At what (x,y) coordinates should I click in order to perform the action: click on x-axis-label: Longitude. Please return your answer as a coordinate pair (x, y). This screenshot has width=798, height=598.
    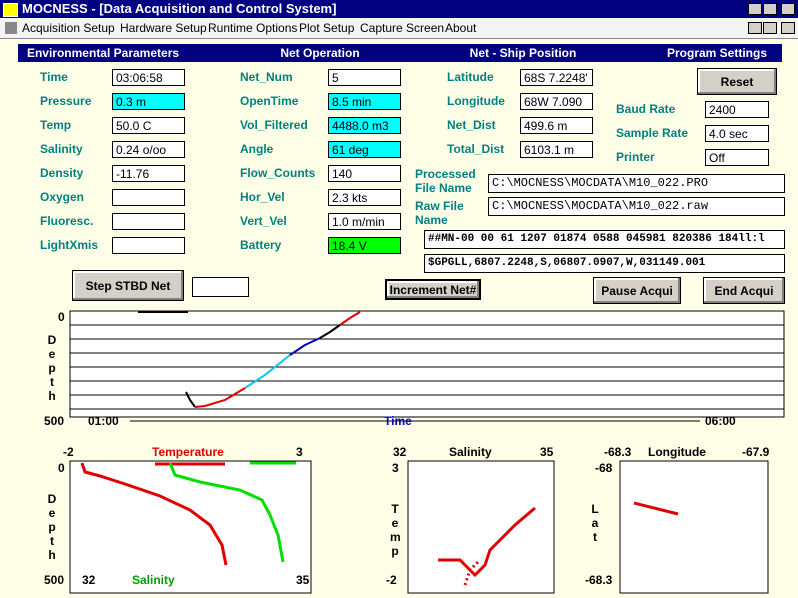
    Looking at the image, I should click on (677, 452).